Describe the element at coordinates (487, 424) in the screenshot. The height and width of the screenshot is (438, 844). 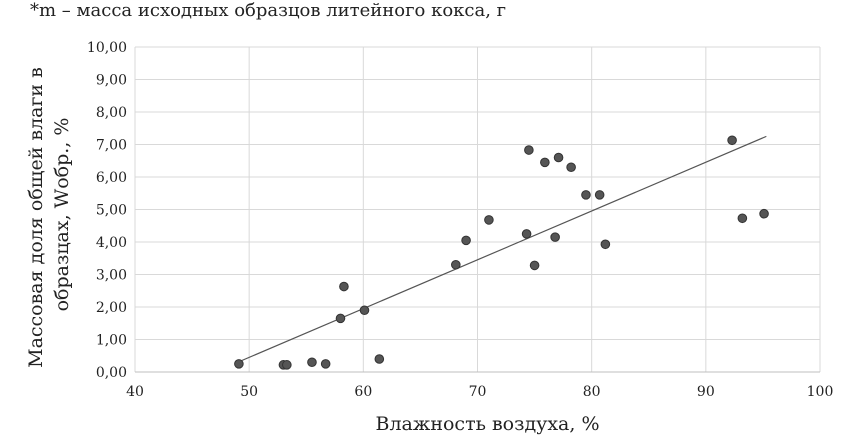
I see `x-axis-label: Влажность воздуха, %` at that location.